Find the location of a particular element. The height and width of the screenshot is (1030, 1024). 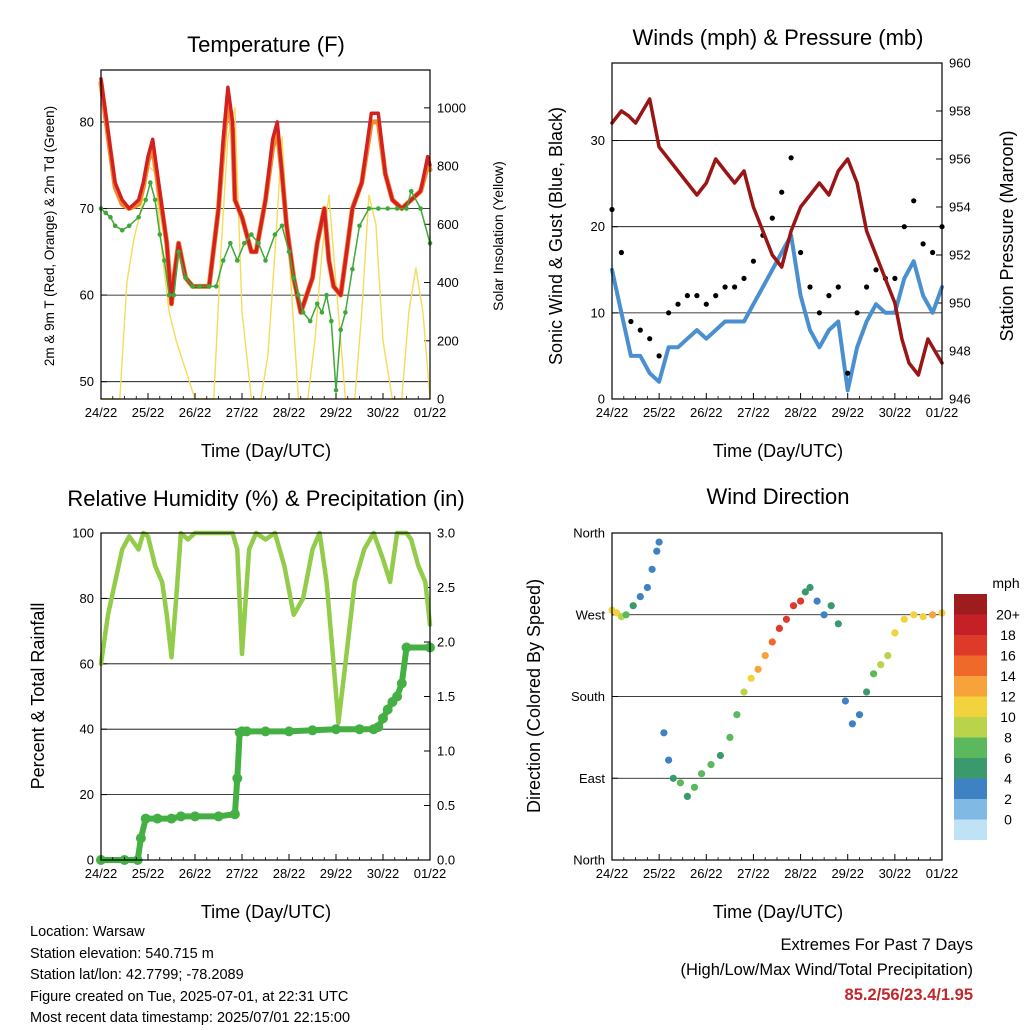

rh-xtick-label: 28/22 is located at coordinates (289, 873).